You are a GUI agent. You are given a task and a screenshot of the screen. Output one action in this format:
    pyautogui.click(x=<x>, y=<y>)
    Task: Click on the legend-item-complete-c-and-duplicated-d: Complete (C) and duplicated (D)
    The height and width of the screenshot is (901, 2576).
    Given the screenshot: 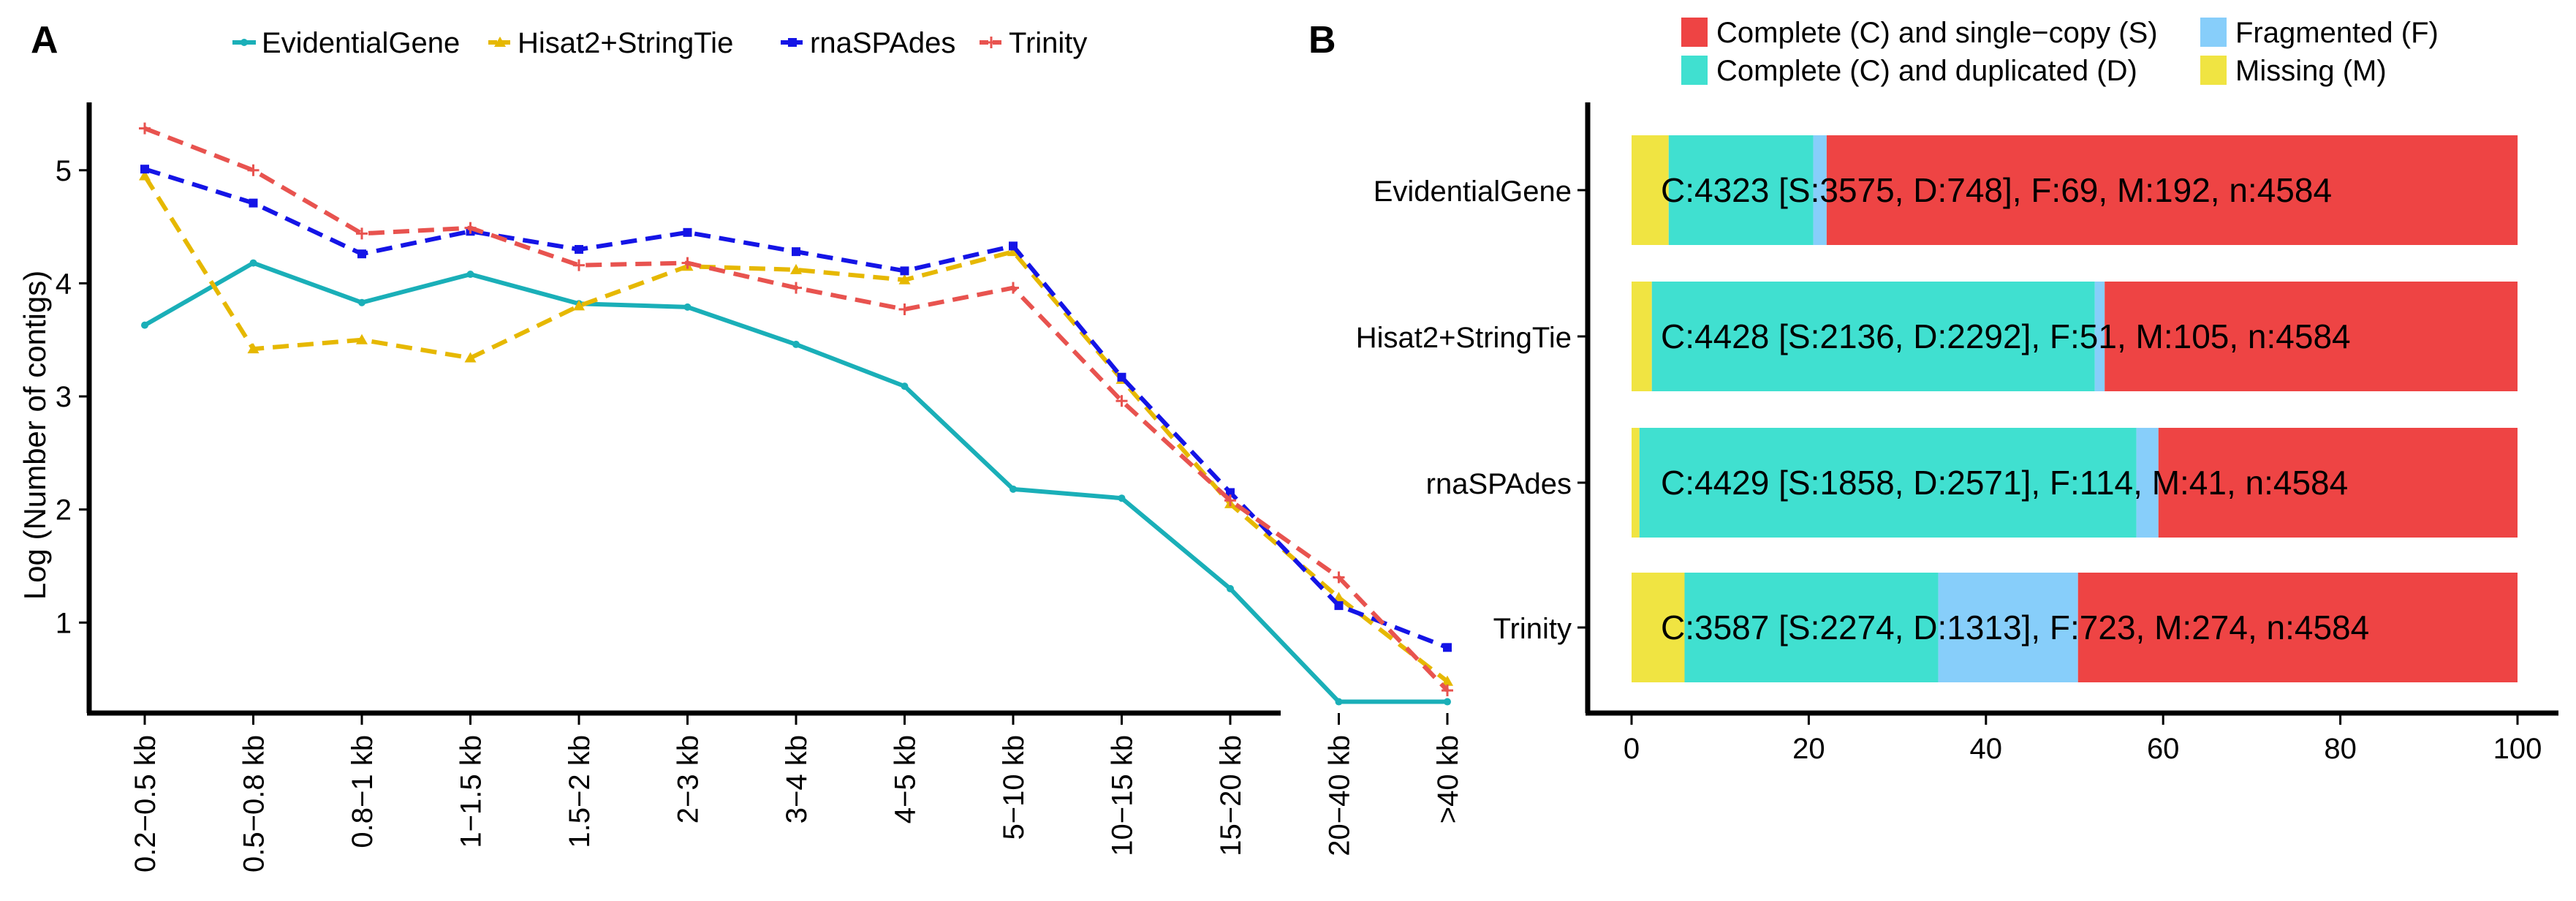 What is the action you would take?
    pyautogui.click(x=1909, y=71)
    